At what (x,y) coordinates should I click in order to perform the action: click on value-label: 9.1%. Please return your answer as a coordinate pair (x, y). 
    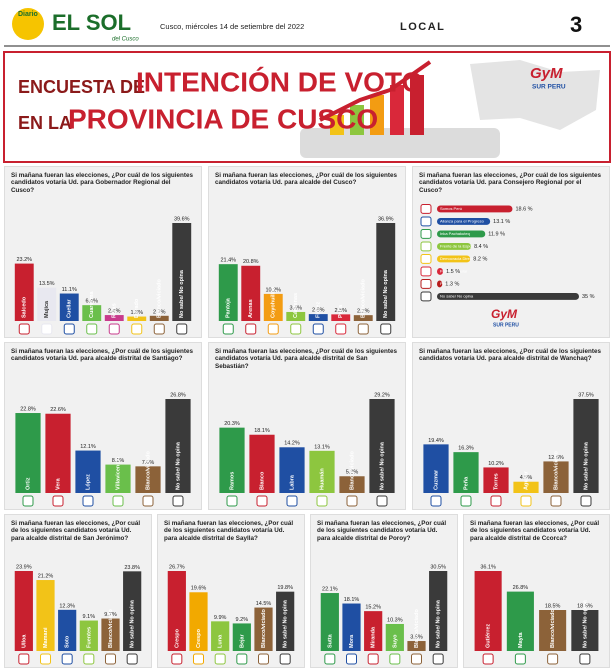
    Looking at the image, I should click on (89, 617).